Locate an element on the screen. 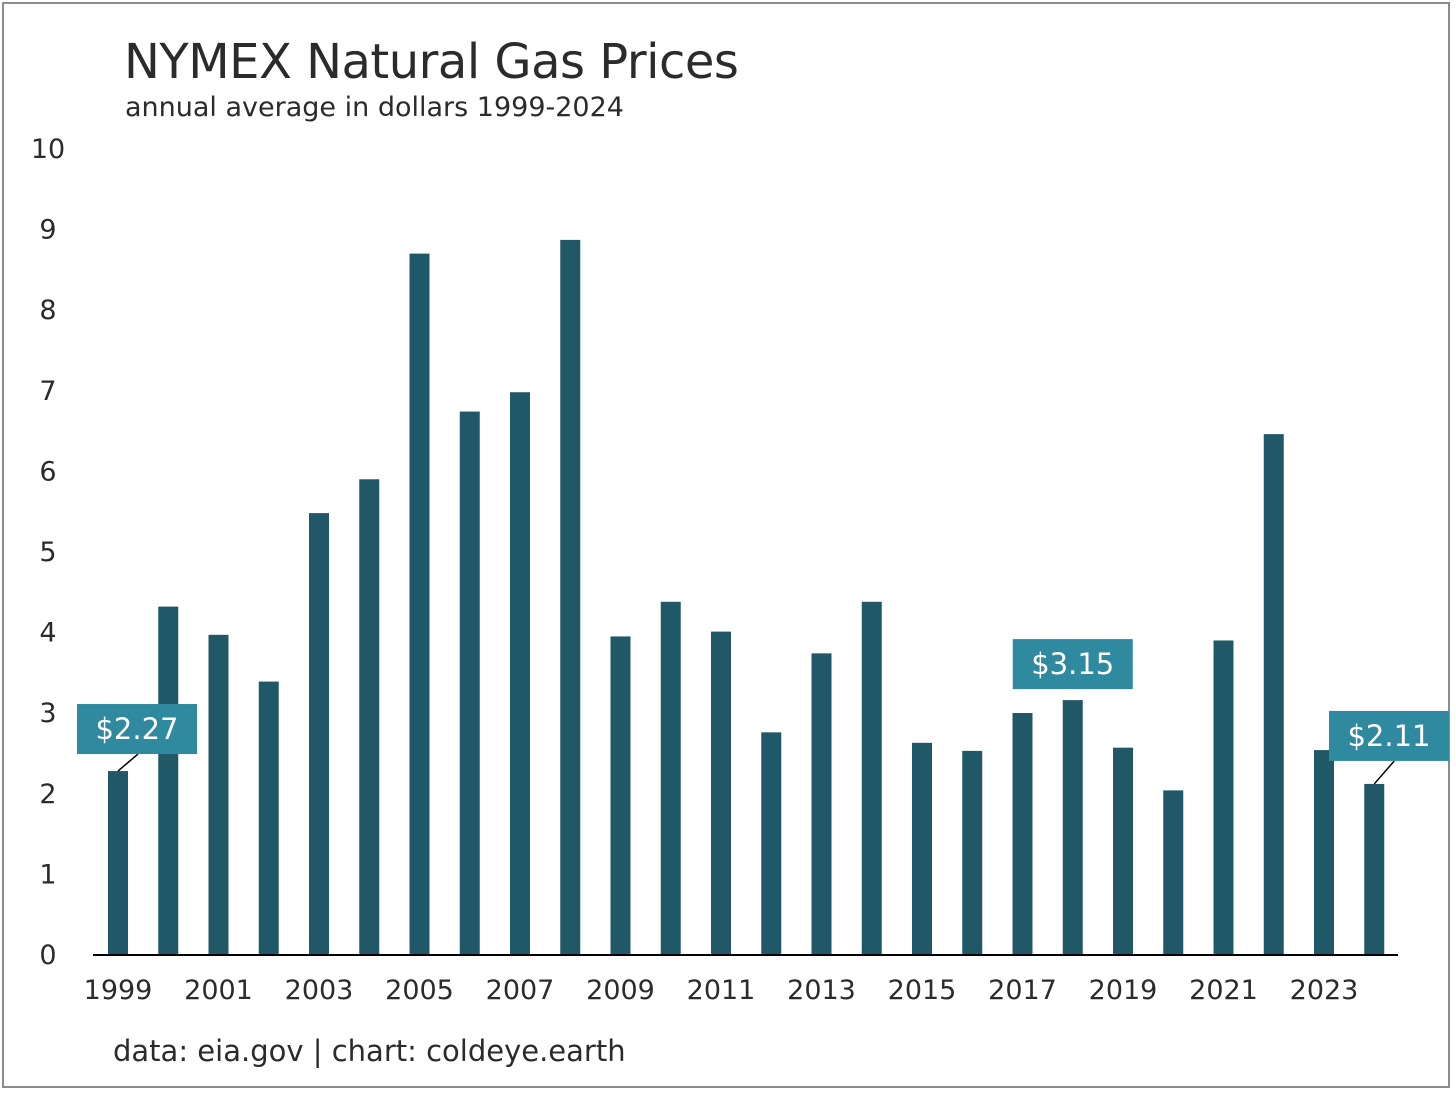 This screenshot has width=1456, height=1094. x-tick-label: 2011 is located at coordinates (721, 990).